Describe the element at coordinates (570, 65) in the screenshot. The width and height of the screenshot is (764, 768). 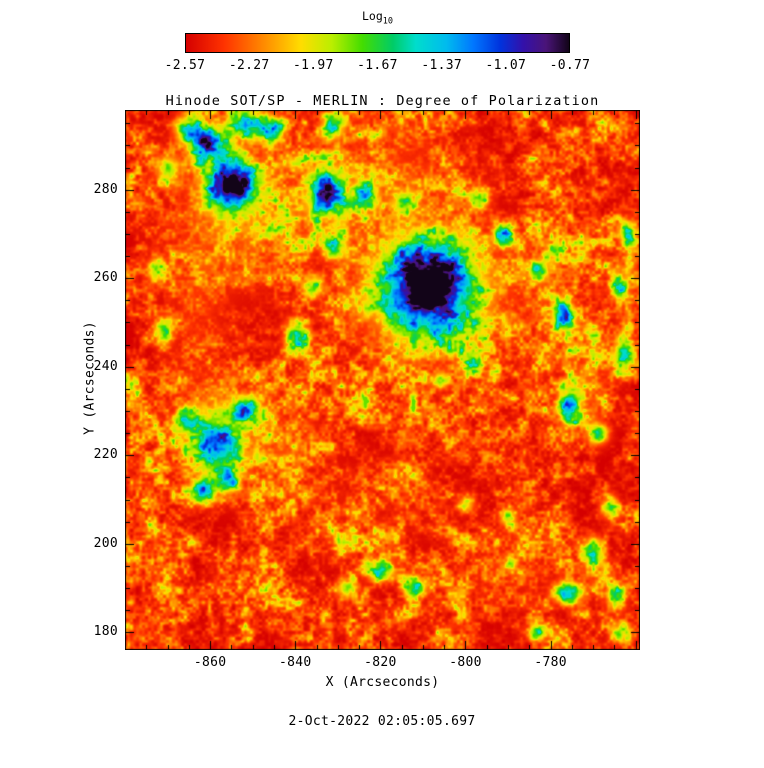
I see `colorbar-tick-label: -0.77` at that location.